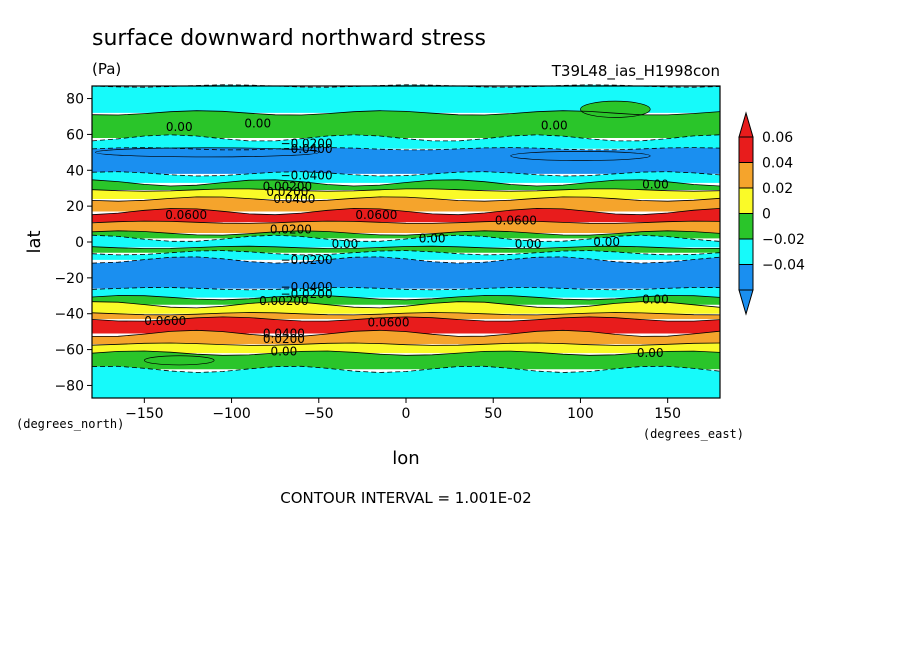 Image resolution: width=904 pixels, height=654 pixels. I want to click on colorbar: 0.06 0.04 0.02 0 −0.02 −0.04, so click(771, 213).